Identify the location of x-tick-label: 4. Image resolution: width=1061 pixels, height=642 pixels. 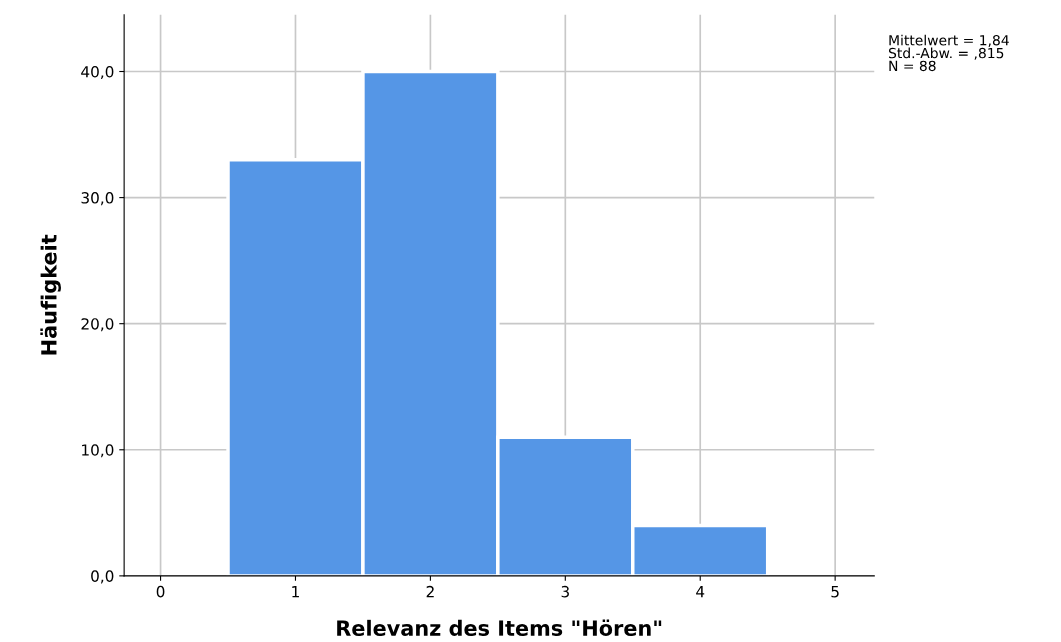
(700, 592).